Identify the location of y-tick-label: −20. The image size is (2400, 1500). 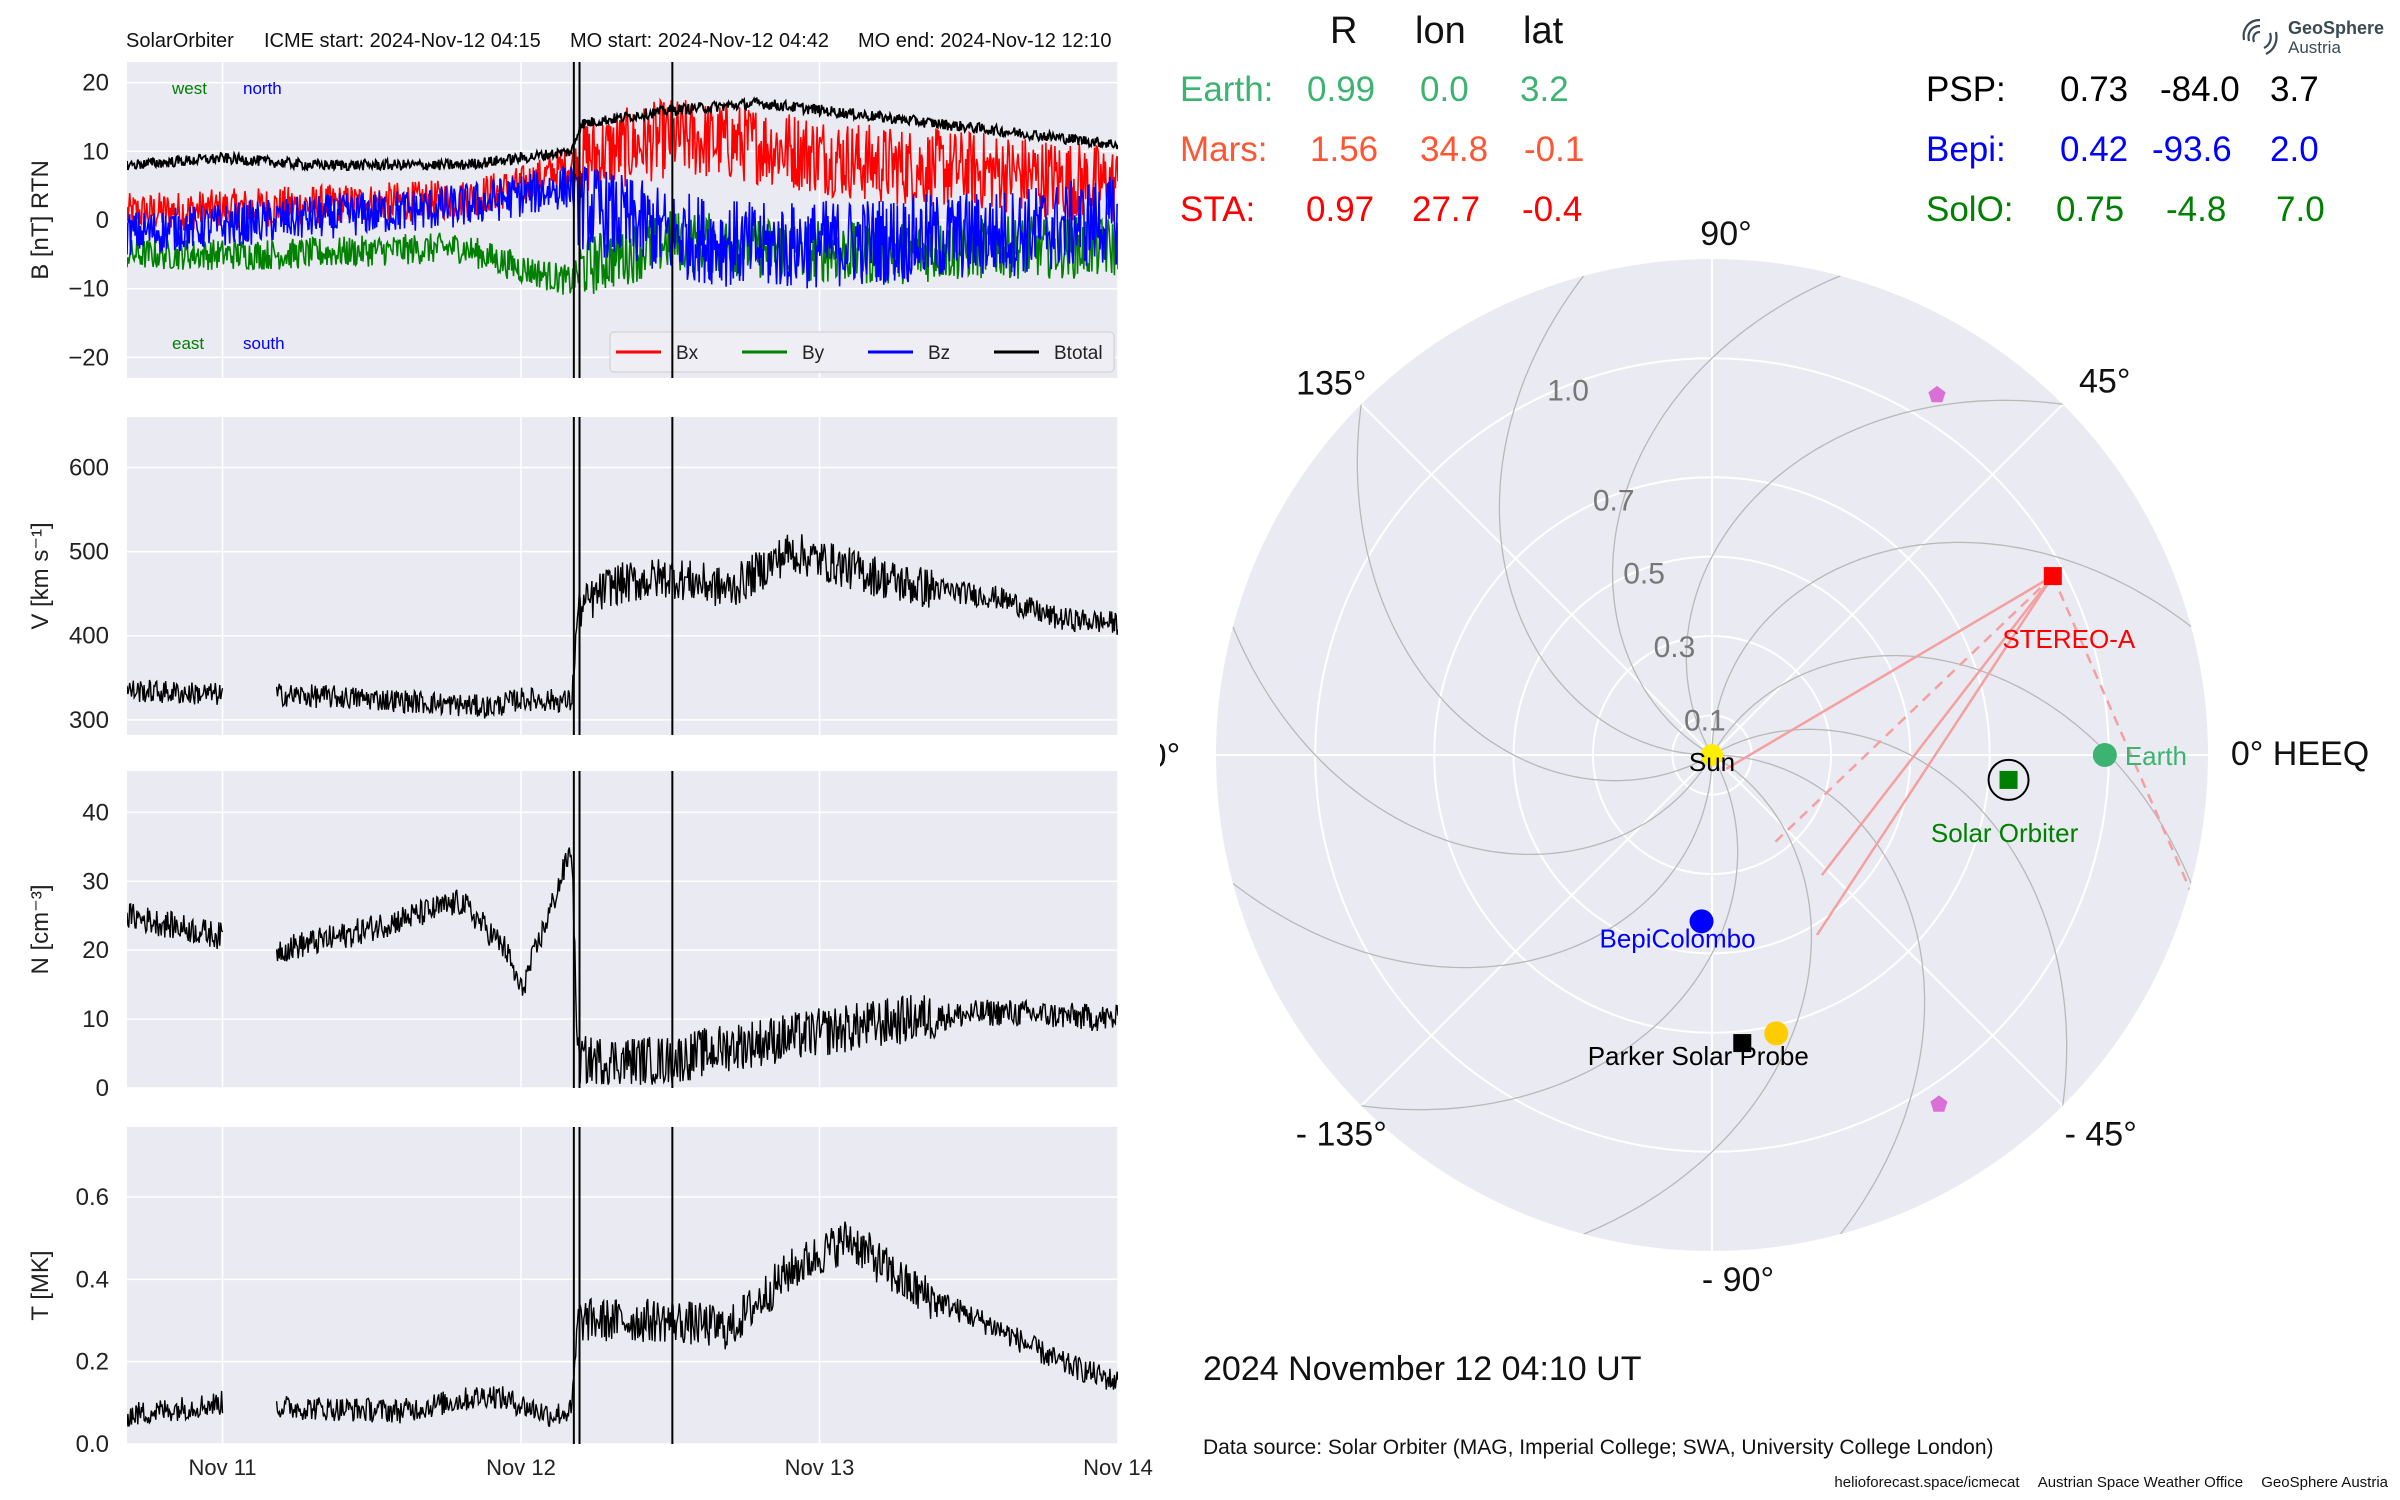
(88, 357).